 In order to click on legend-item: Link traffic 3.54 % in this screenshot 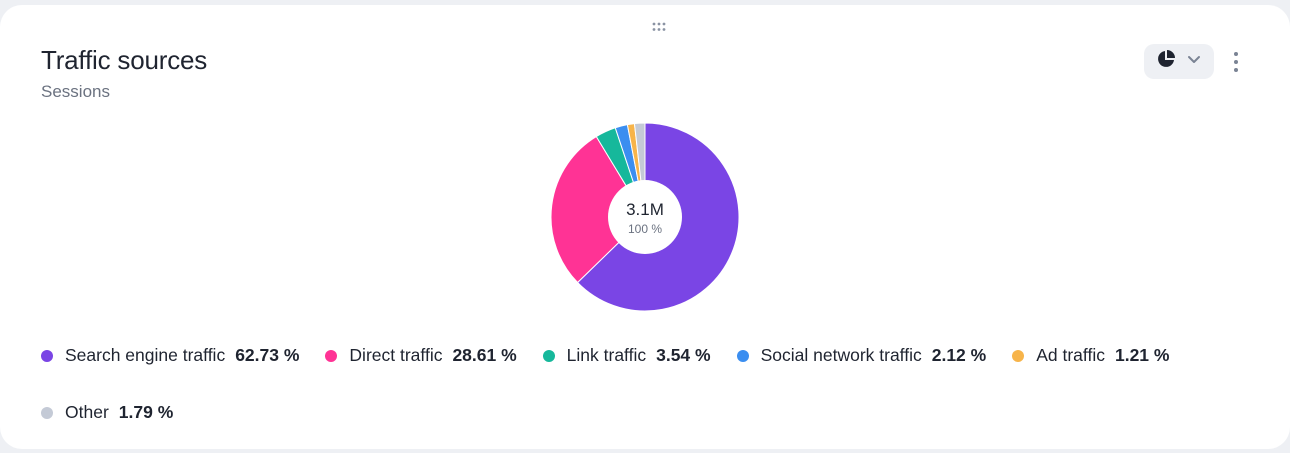, I will do `click(626, 355)`.